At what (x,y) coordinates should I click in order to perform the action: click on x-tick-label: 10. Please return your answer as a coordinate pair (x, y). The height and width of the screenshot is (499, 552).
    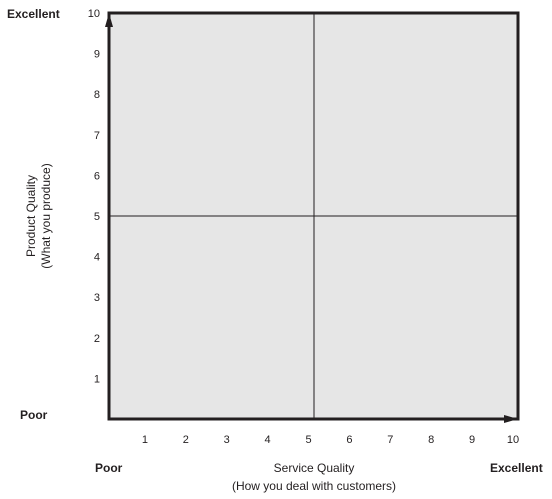
    Looking at the image, I should click on (513, 440).